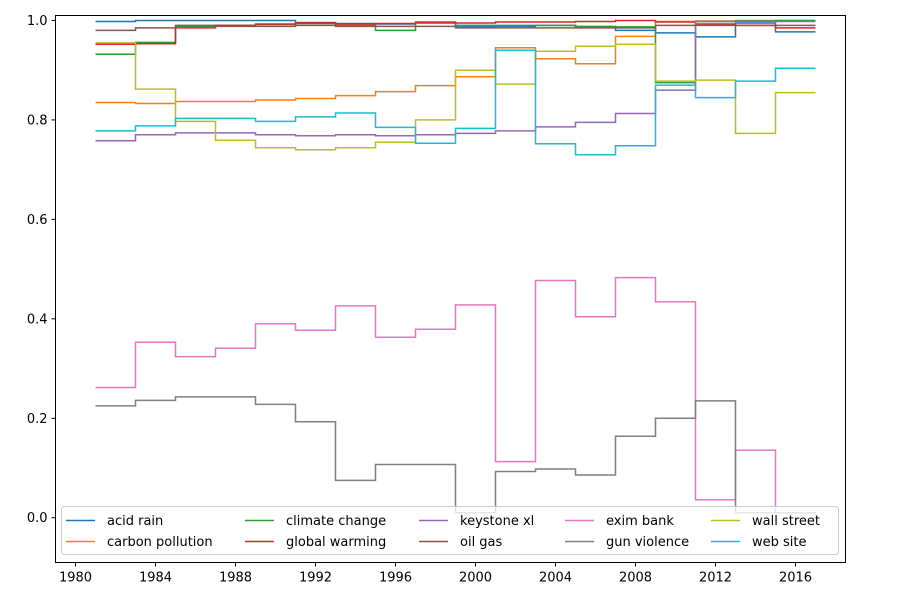  I want to click on x-tick-label-1: 1984, so click(155, 578).